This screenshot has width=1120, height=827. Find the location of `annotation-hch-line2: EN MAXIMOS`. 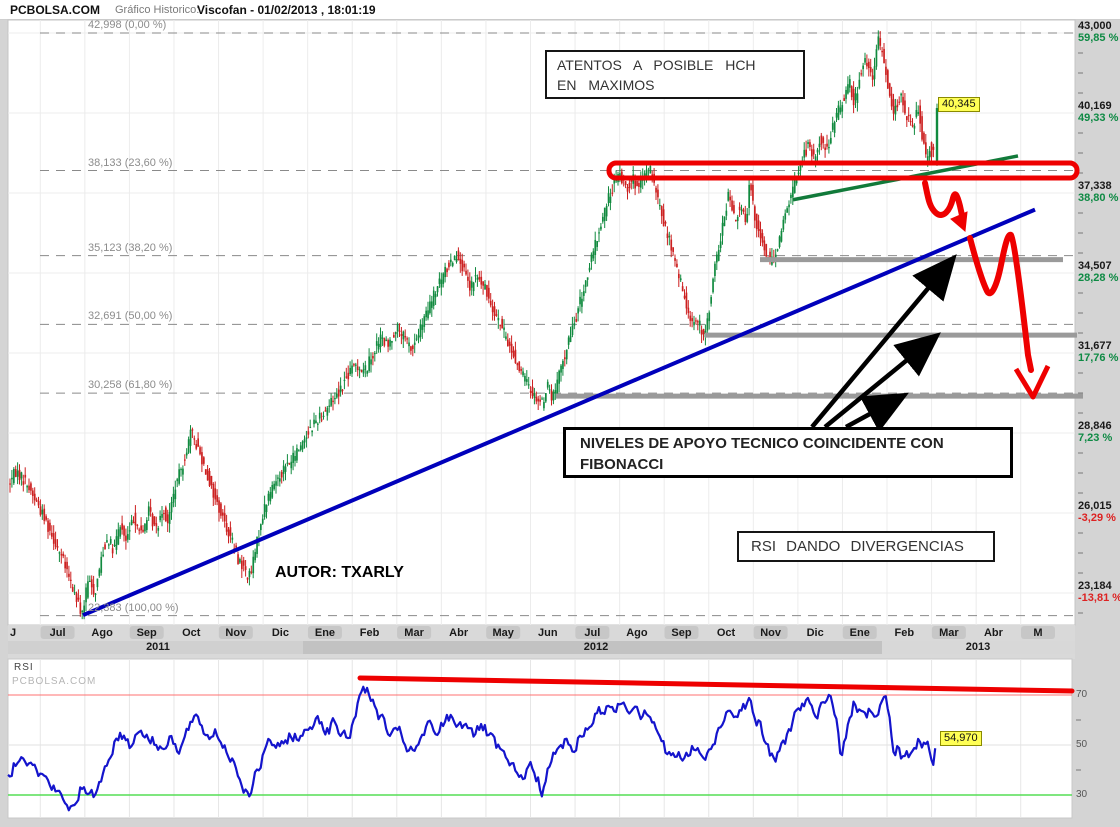

annotation-hch-line2: EN MAXIMOS is located at coordinates (606, 85).